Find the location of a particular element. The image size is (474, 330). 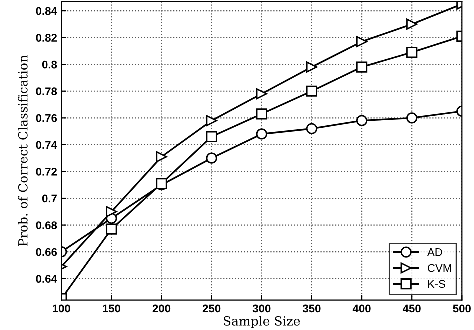

y-tick-label: 0.64 is located at coordinates (47, 279).